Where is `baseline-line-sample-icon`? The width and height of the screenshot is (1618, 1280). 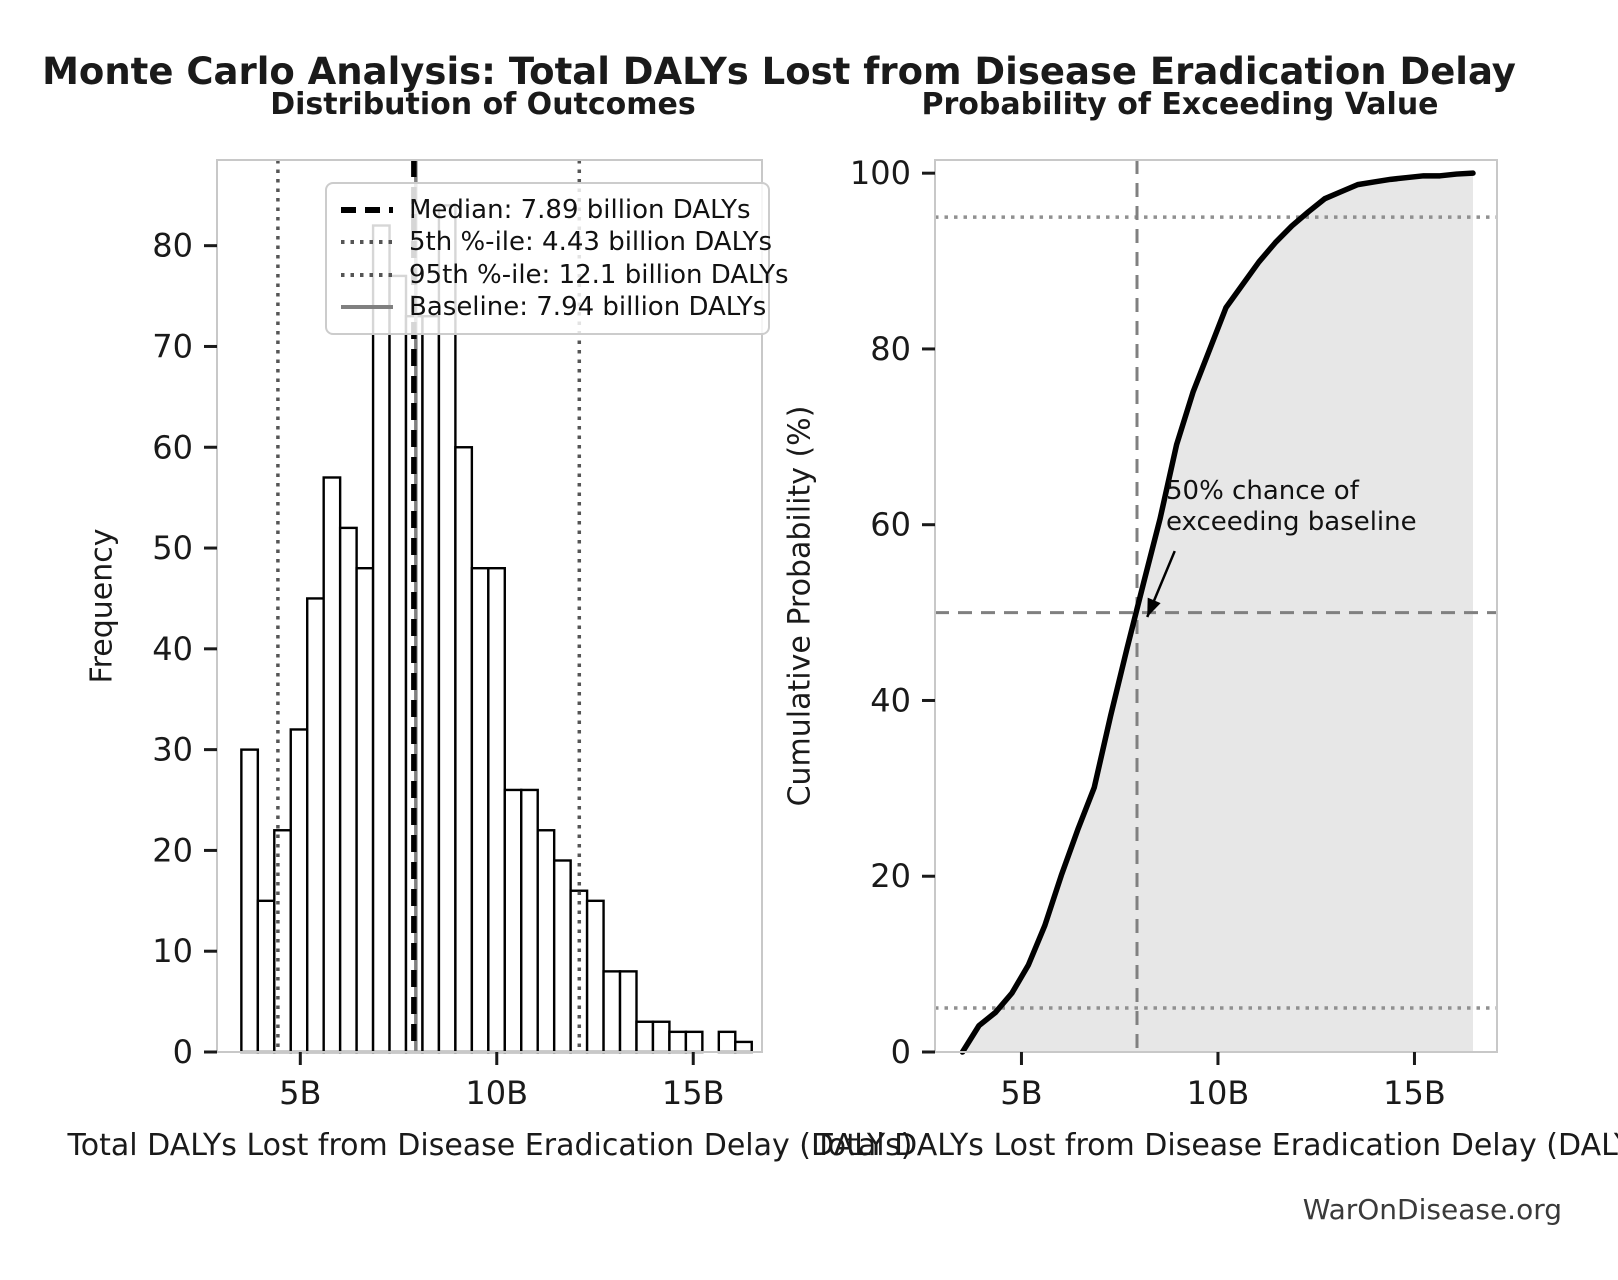 baseline-line-sample-icon is located at coordinates (367, 306).